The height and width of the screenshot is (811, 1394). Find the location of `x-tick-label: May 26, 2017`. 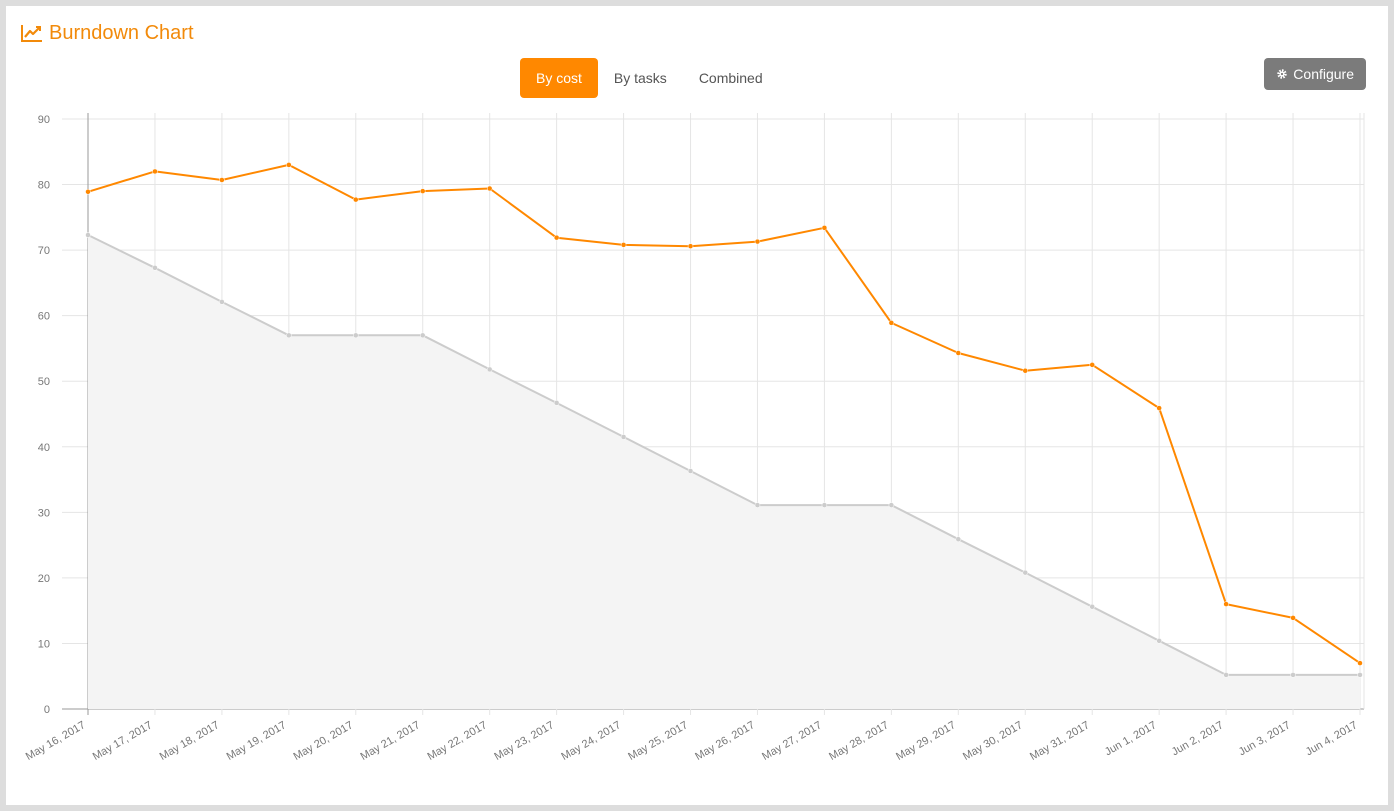

x-tick-label: May 26, 2017 is located at coordinates (725, 741).